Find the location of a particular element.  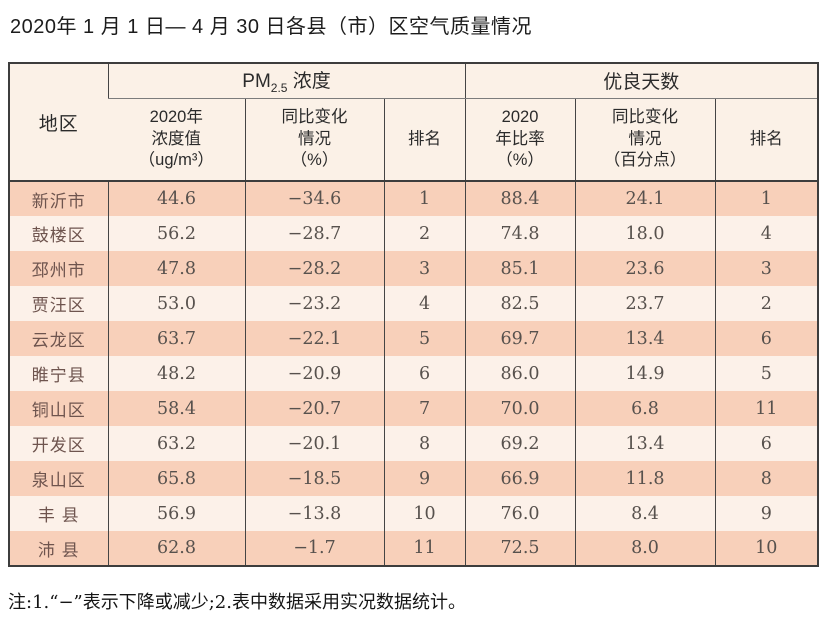

cell-region: 开发区 is located at coordinates (58, 445).